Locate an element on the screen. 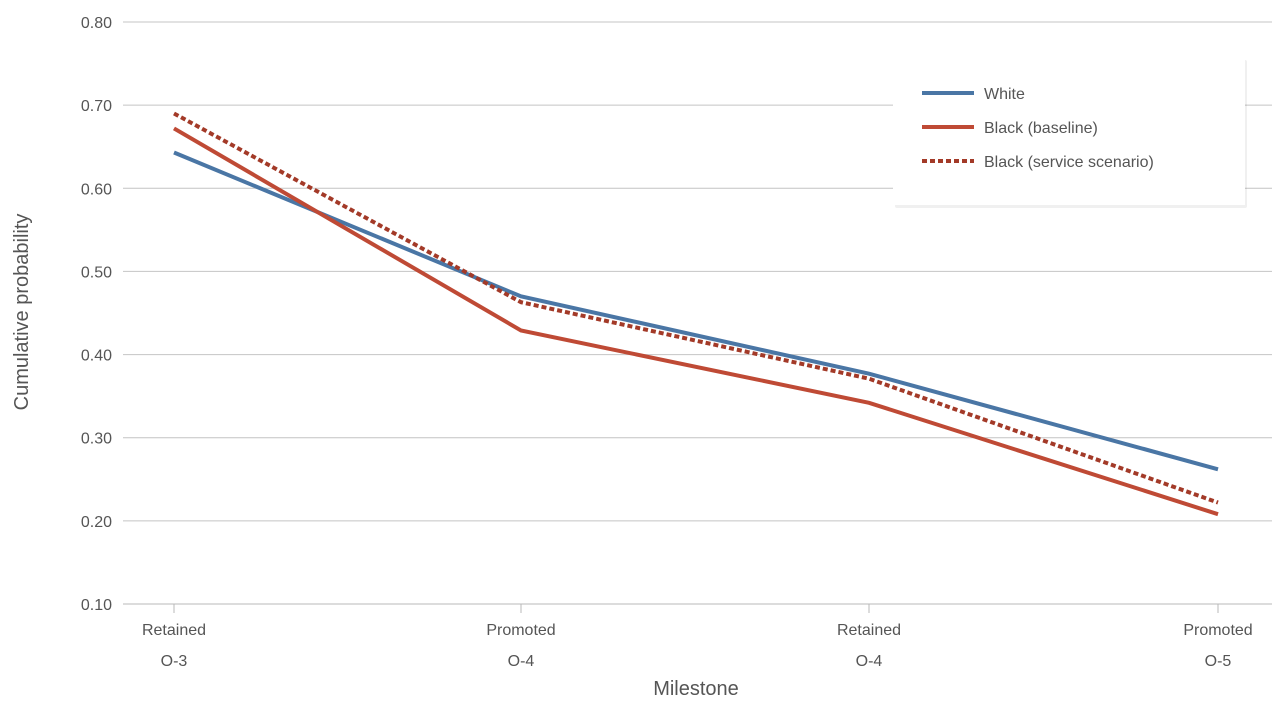  y-tick-label: 0.10 is located at coordinates (96, 605).